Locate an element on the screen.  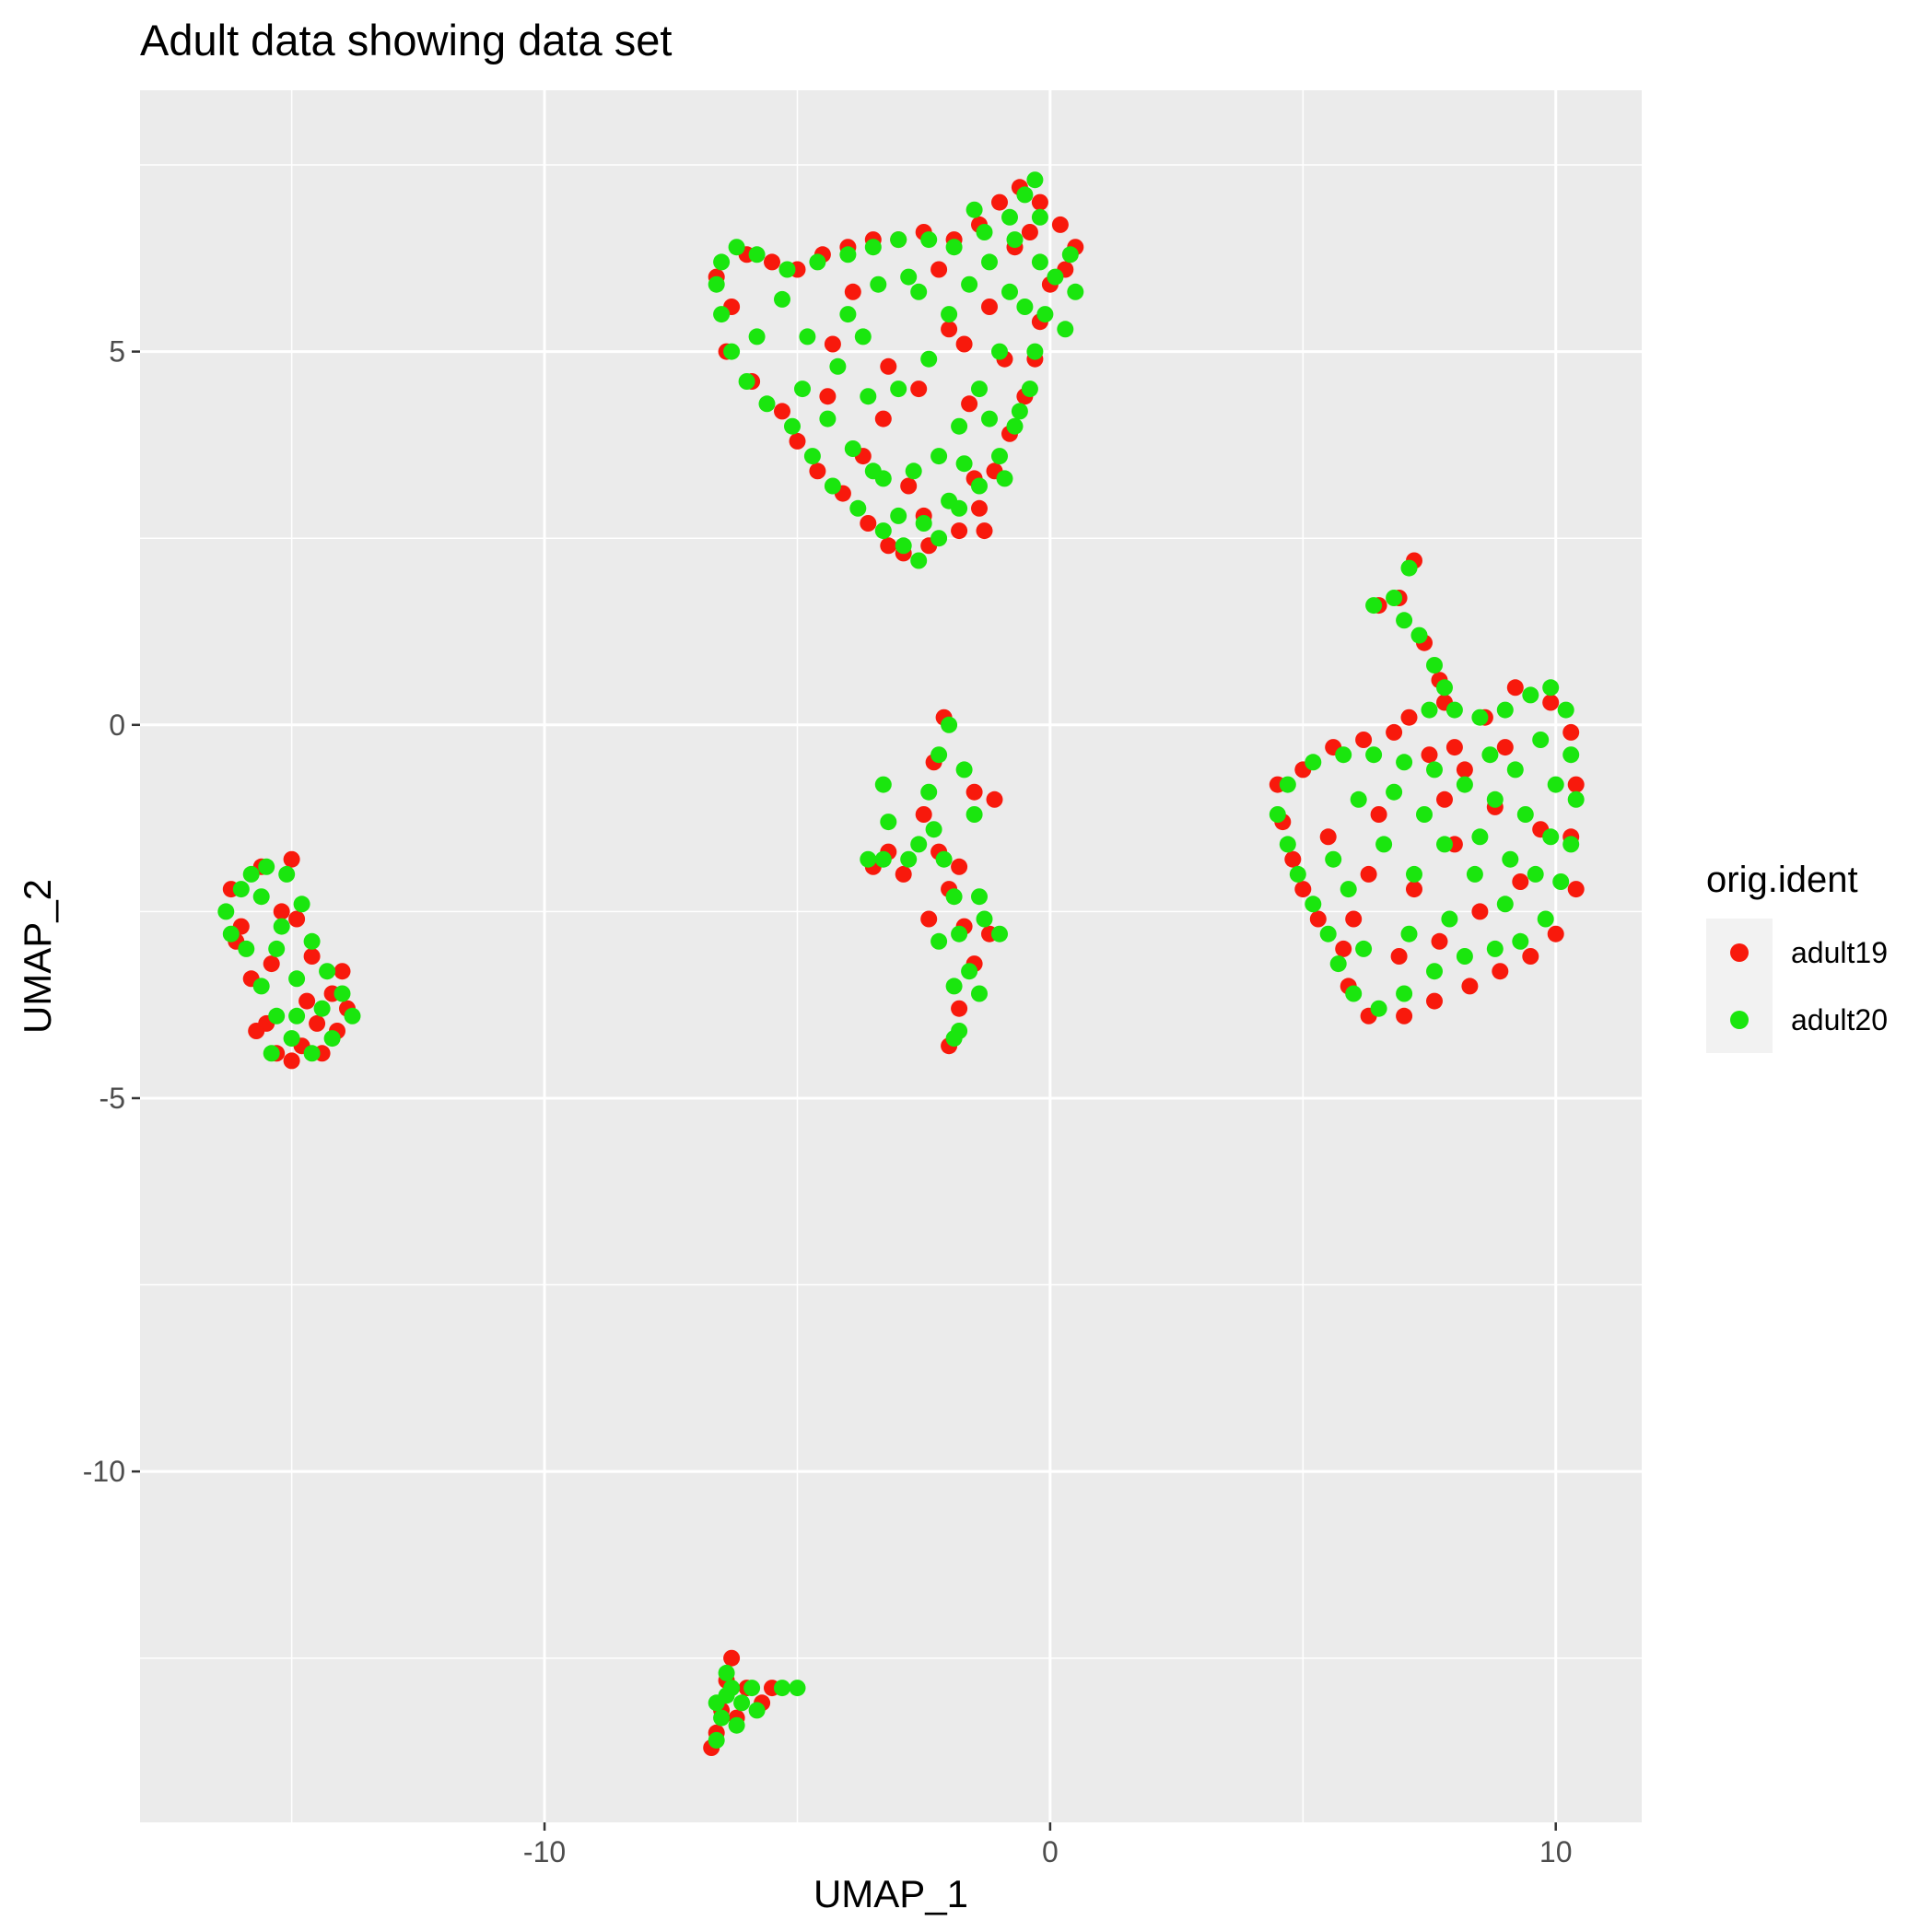
legend-title: orig.ident is located at coordinates (1782, 880).